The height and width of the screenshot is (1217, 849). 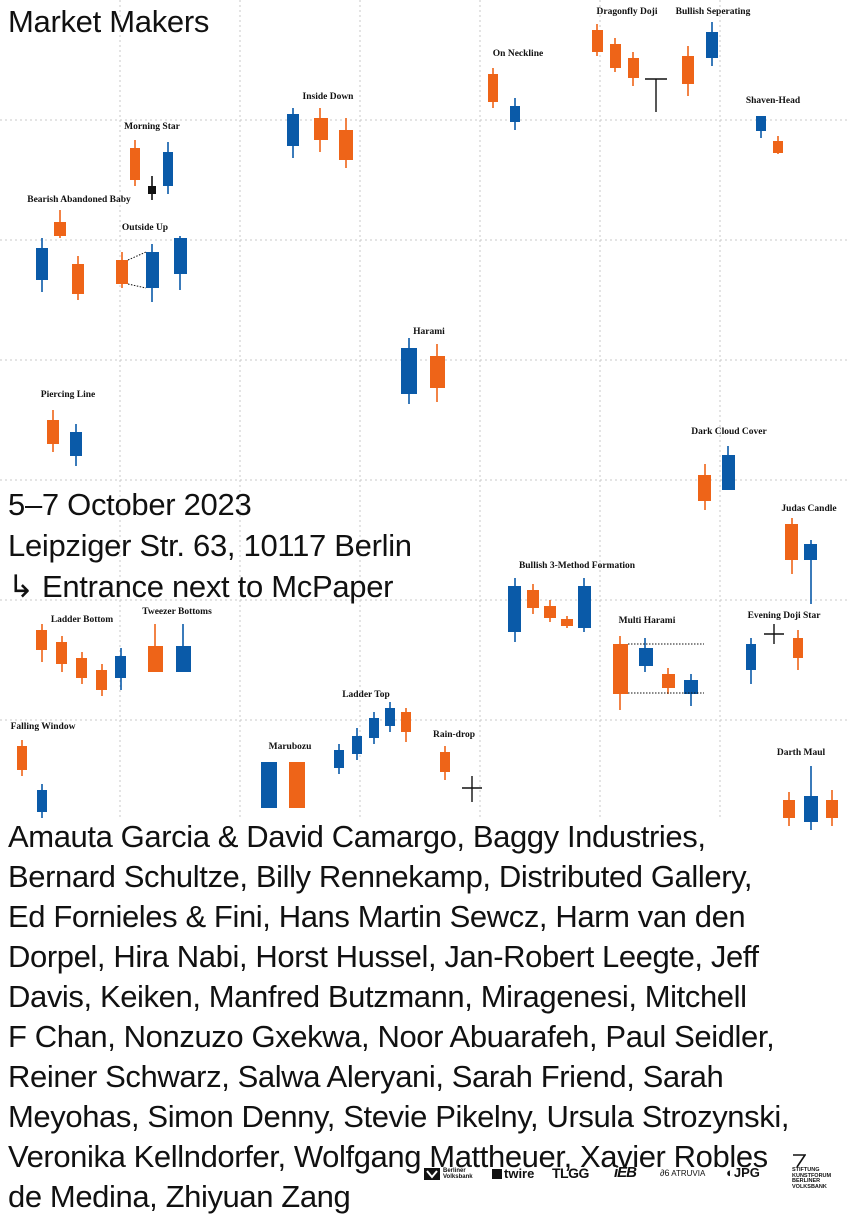 What do you see at coordinates (716, 478) in the screenshot?
I see `dark-cloud-cover-candles` at bounding box center [716, 478].